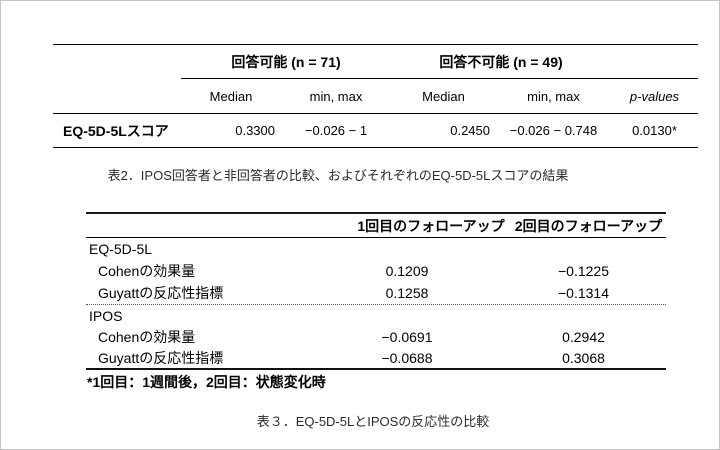  I want to click on table1-group-respondable: 回答可能 (n = 71), so click(286, 62).